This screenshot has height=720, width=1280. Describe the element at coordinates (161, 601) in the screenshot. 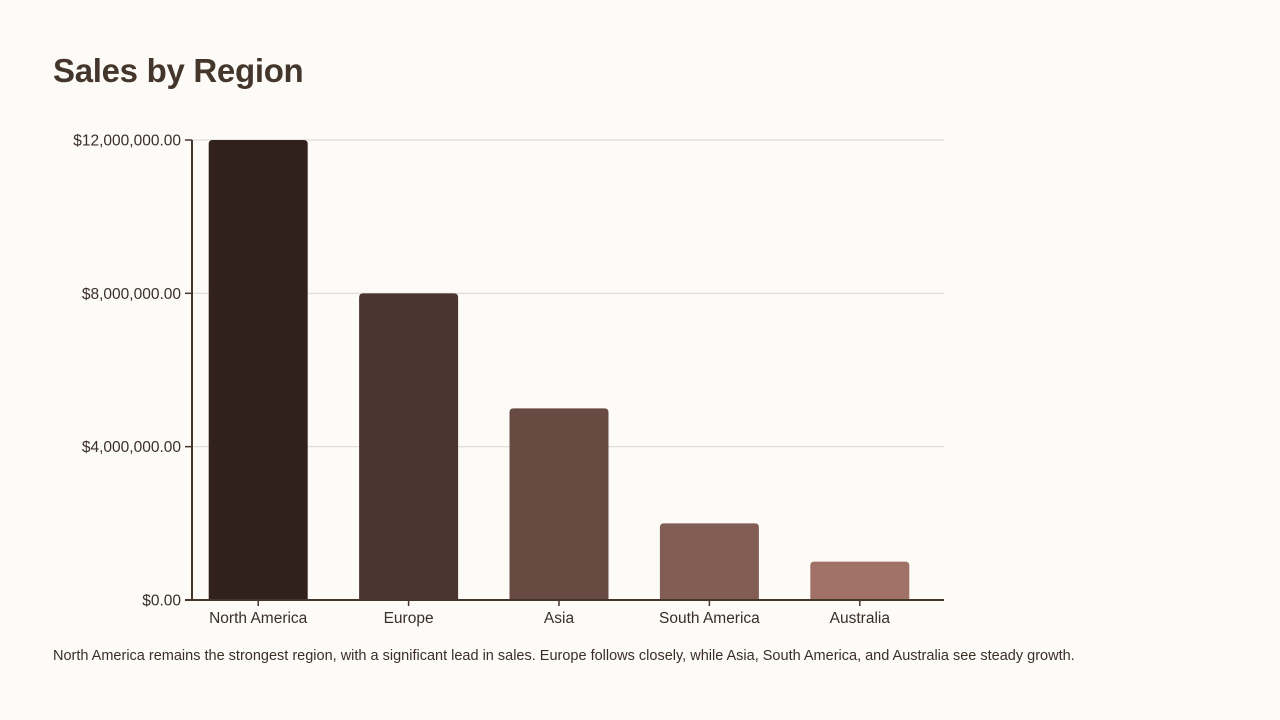

I see `y-tick-label: $0.00` at that location.